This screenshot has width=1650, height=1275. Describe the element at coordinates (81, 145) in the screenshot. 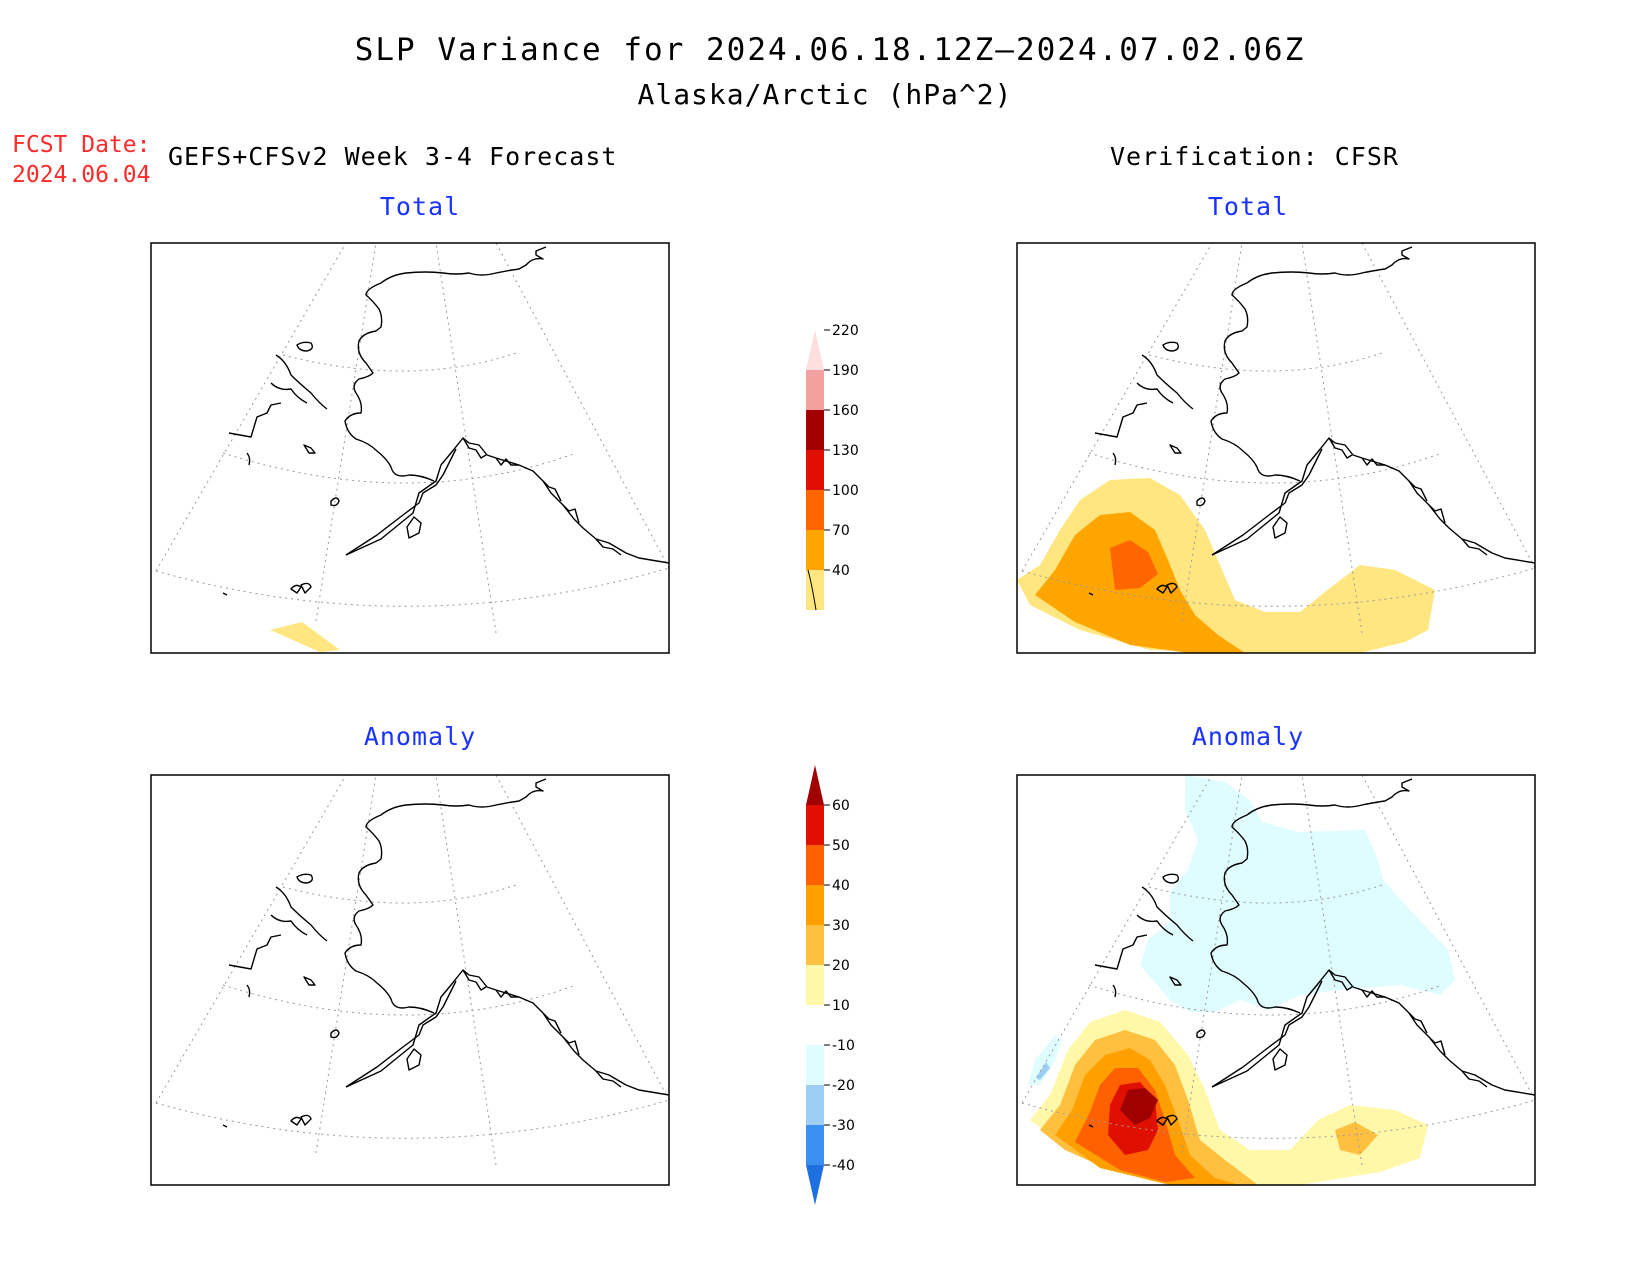

I see `fcst-label: FCST Date:` at that location.